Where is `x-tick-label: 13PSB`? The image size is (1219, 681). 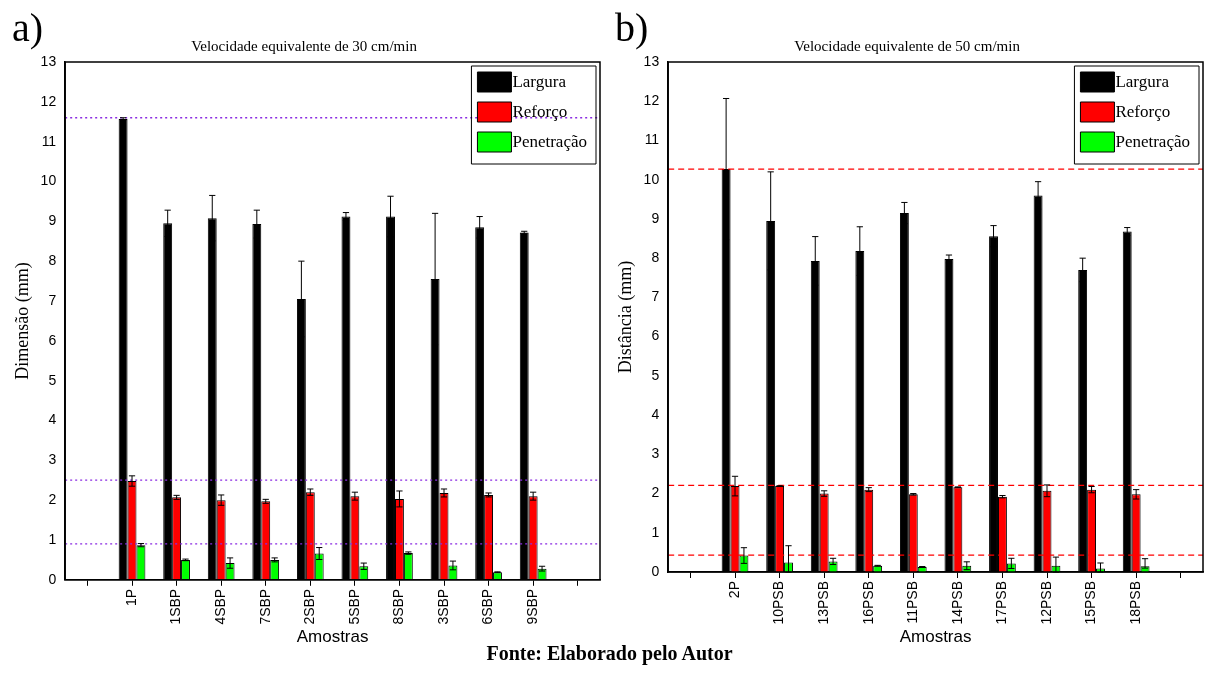
x-tick-label: 13PSB is located at coordinates (823, 603).